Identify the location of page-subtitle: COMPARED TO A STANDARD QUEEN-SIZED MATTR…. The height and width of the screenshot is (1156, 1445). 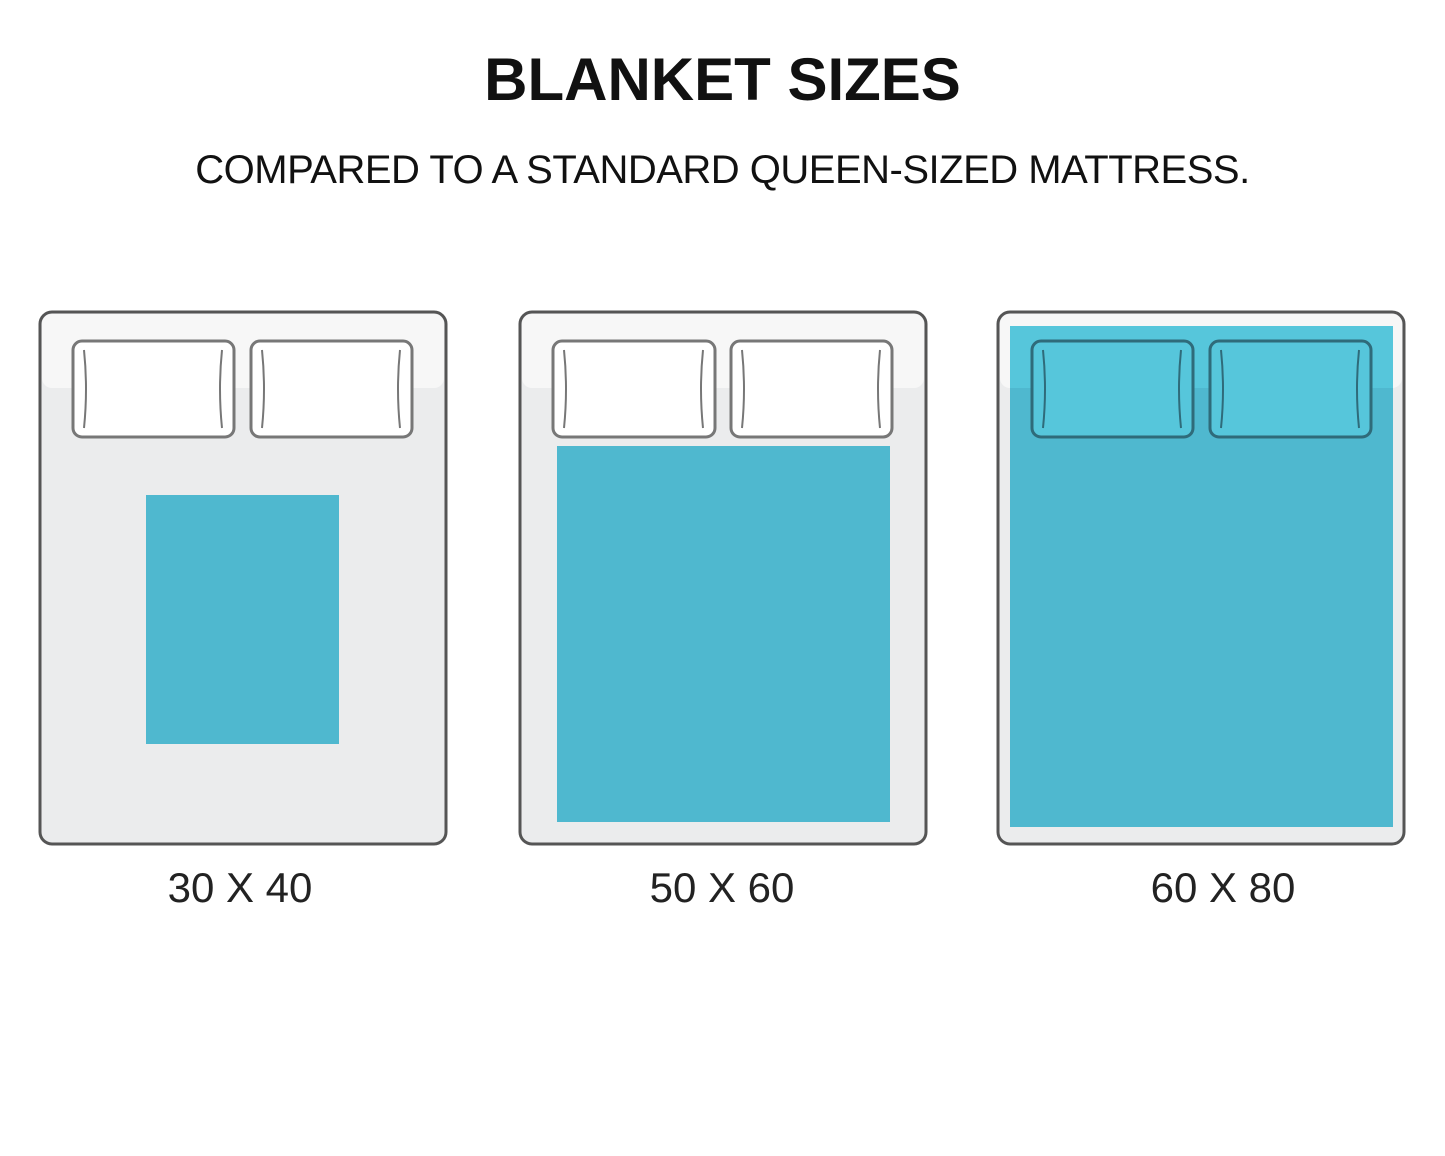
(722, 170).